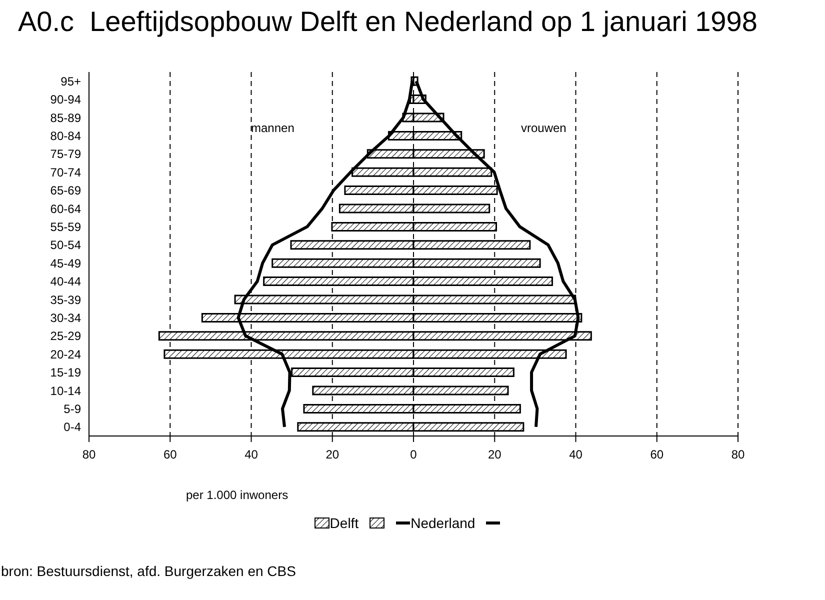  I want to click on y-tick-label: 70-74, so click(66, 172).